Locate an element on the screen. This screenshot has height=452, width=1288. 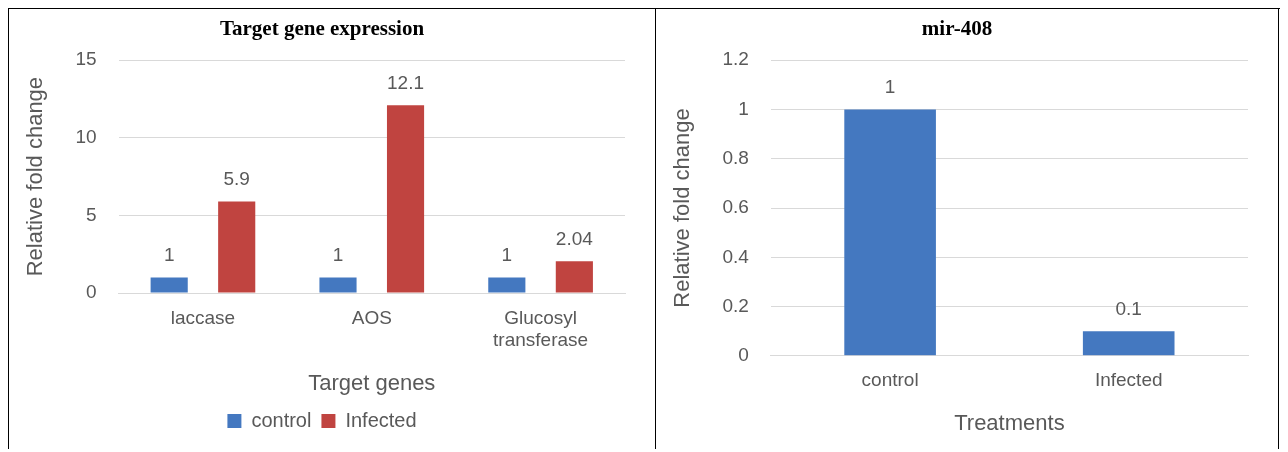
category-label: Glucosyl is located at coordinates (541, 317).